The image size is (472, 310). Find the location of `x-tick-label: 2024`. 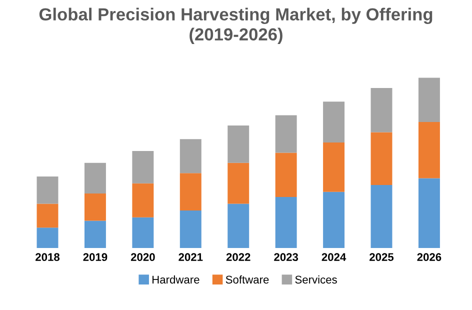

x-tick-label: 2024 is located at coordinates (334, 257).